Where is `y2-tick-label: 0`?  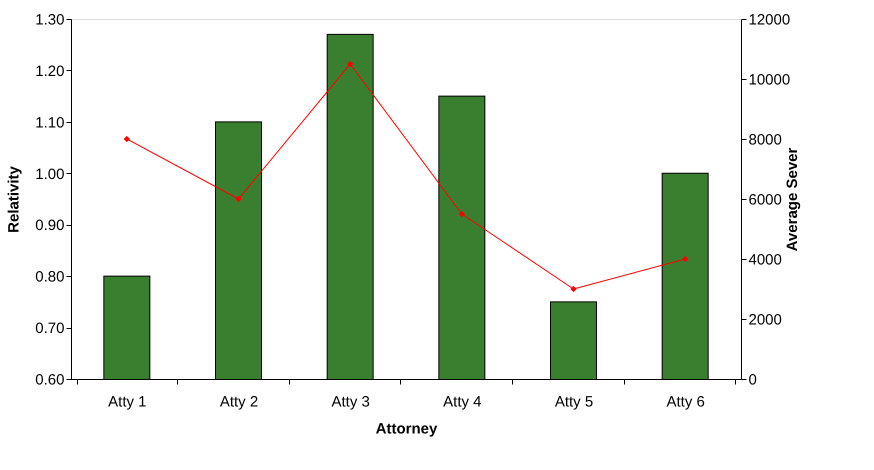 y2-tick-label: 0 is located at coordinates (752, 380).